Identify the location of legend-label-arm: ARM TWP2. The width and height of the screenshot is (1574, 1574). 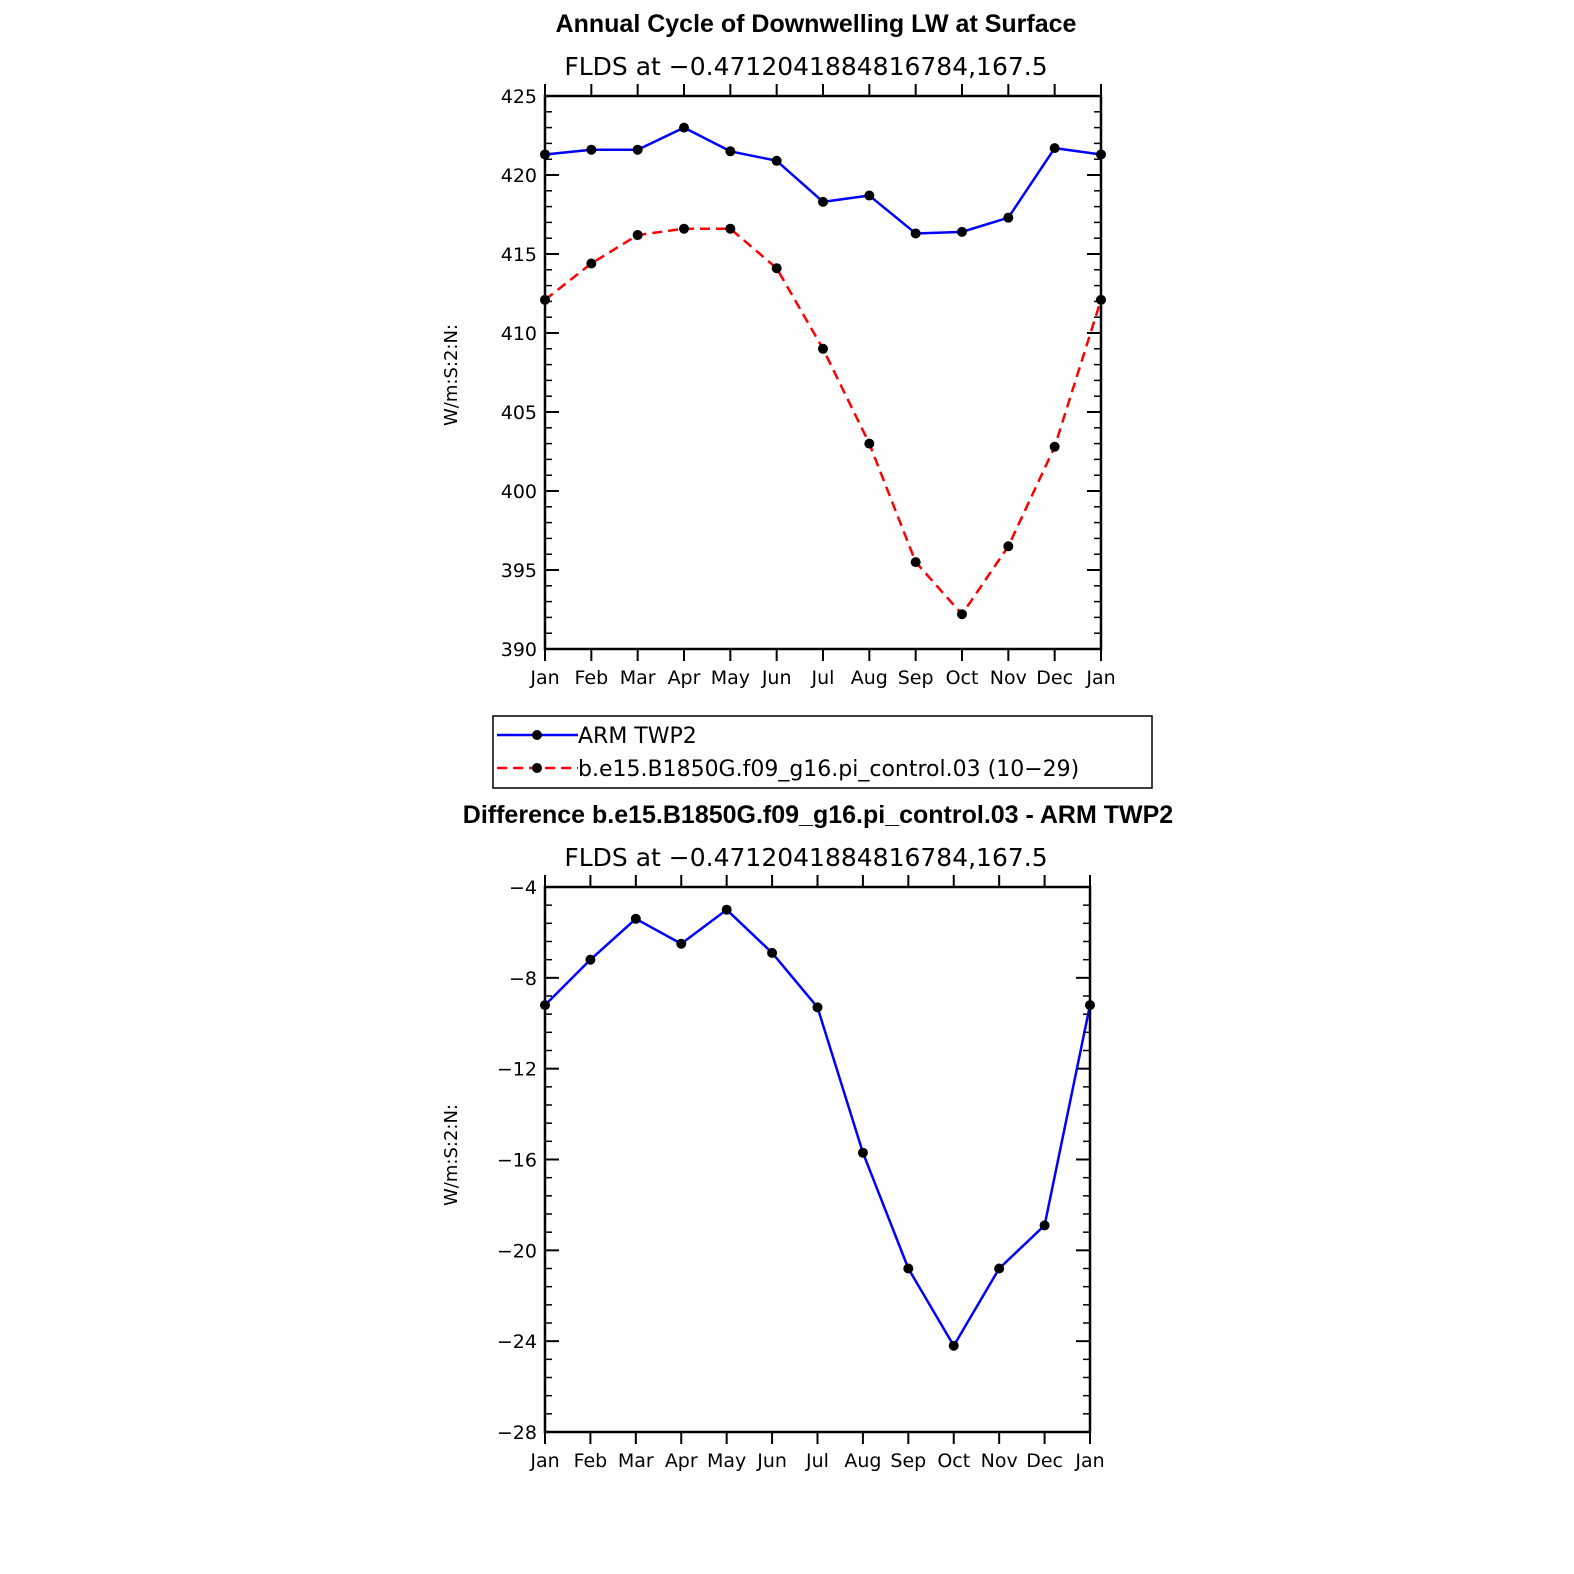
(637, 736).